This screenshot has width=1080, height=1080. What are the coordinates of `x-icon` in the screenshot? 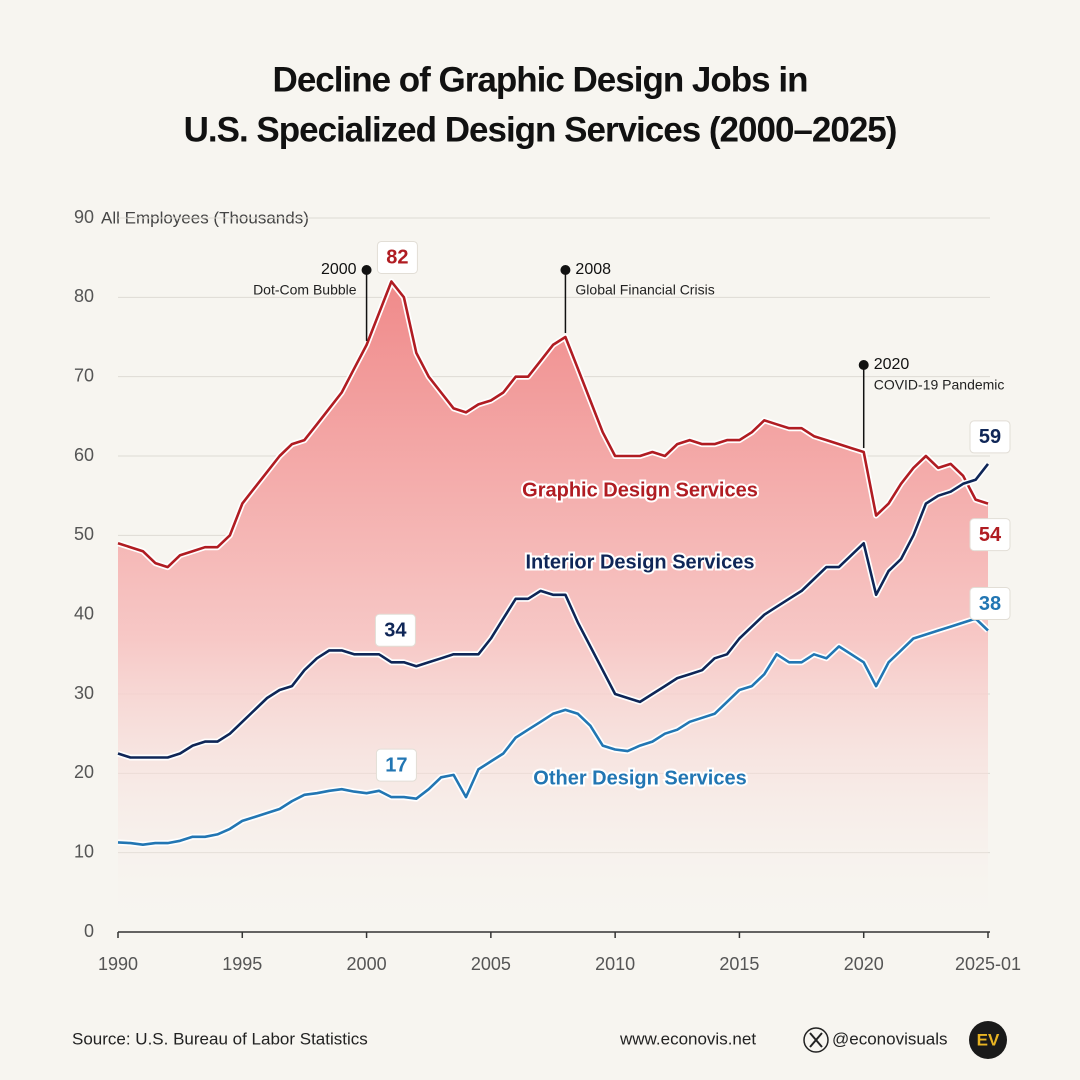 It's located at (816, 1040).